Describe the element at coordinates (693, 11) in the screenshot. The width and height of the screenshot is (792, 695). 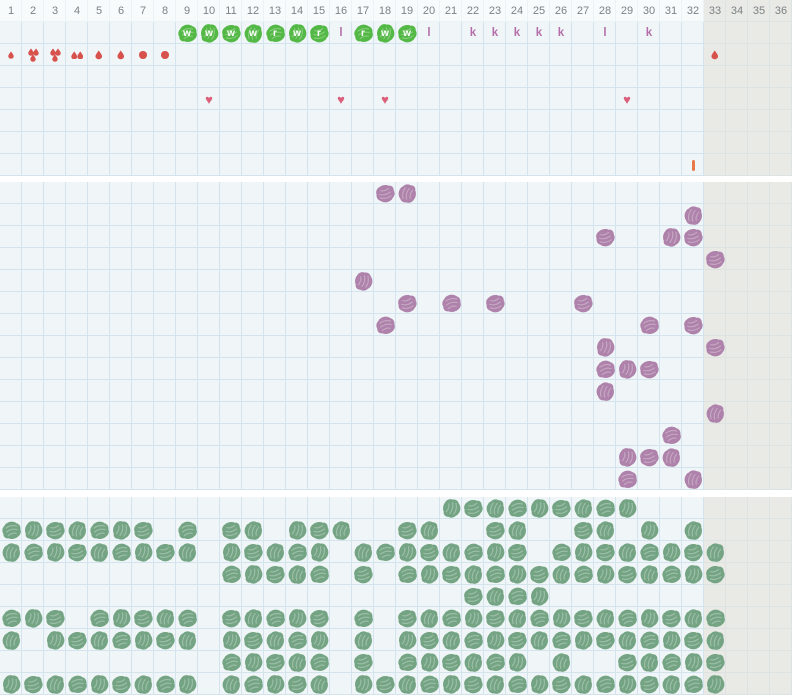
I see `day-header-cell: 32` at that location.